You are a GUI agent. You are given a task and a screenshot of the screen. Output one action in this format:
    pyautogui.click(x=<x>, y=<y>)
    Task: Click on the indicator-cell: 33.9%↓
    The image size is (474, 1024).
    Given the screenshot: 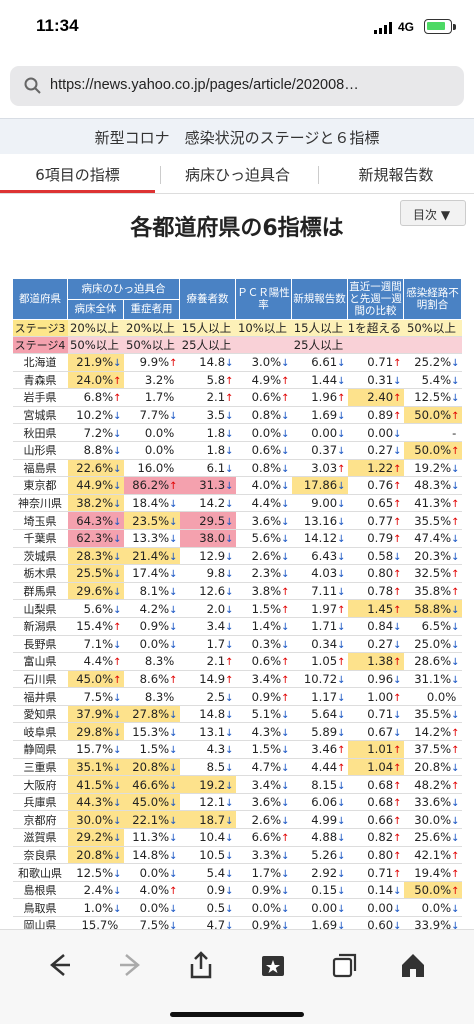 What is the action you would take?
    pyautogui.click(x=432, y=922)
    